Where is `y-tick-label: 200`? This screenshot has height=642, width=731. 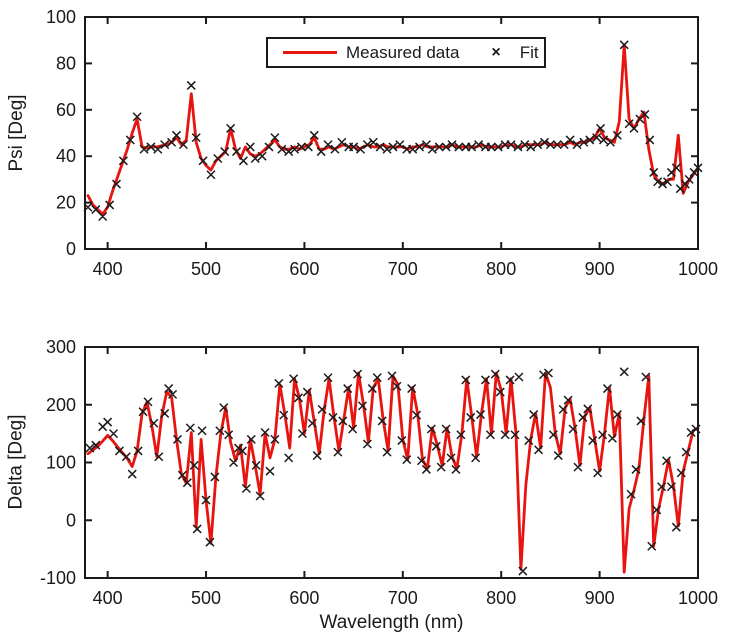 y-tick-label: 200 is located at coordinates (61, 405).